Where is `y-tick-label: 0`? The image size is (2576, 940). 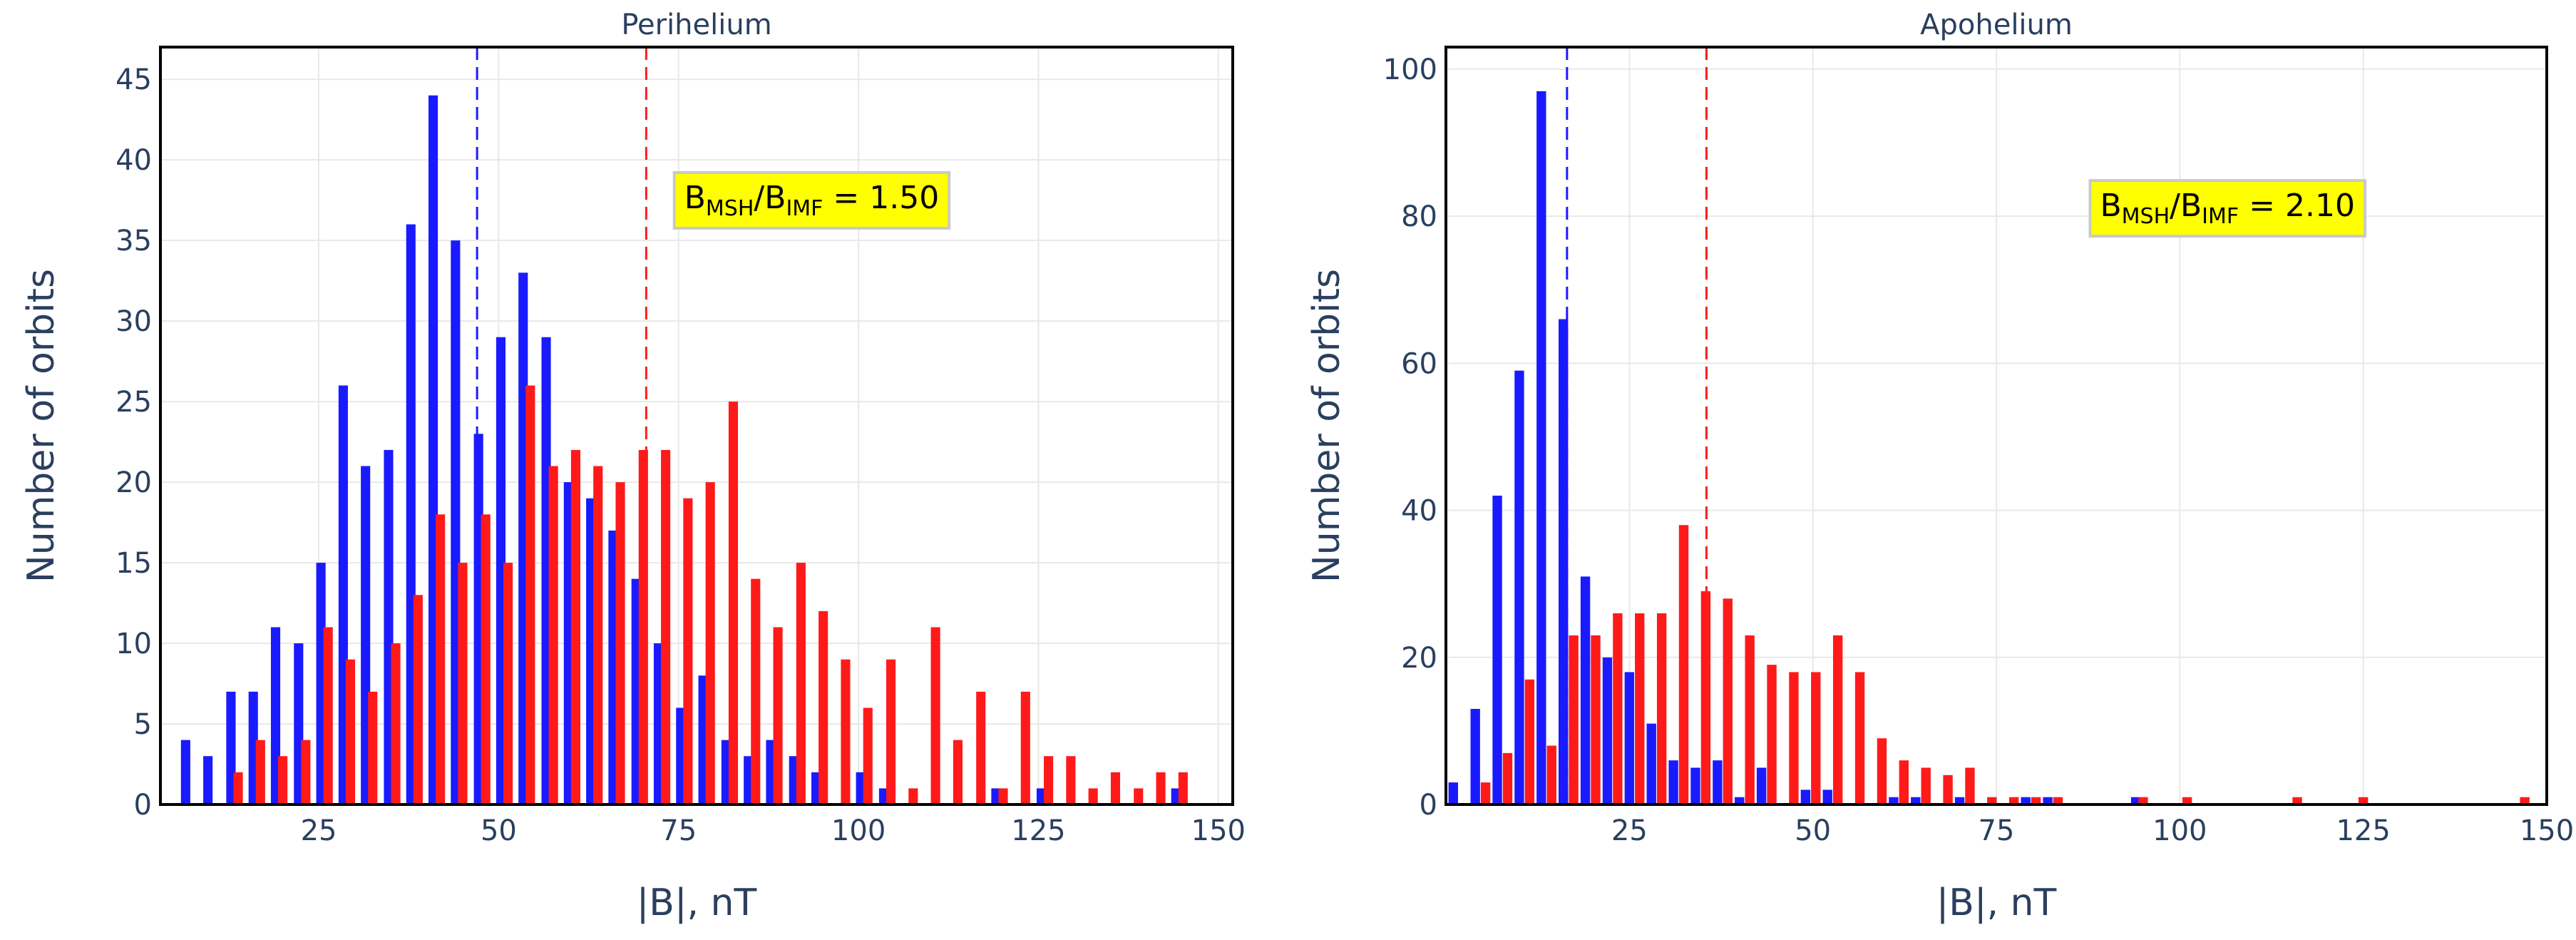
y-tick-label: 0 is located at coordinates (143, 805).